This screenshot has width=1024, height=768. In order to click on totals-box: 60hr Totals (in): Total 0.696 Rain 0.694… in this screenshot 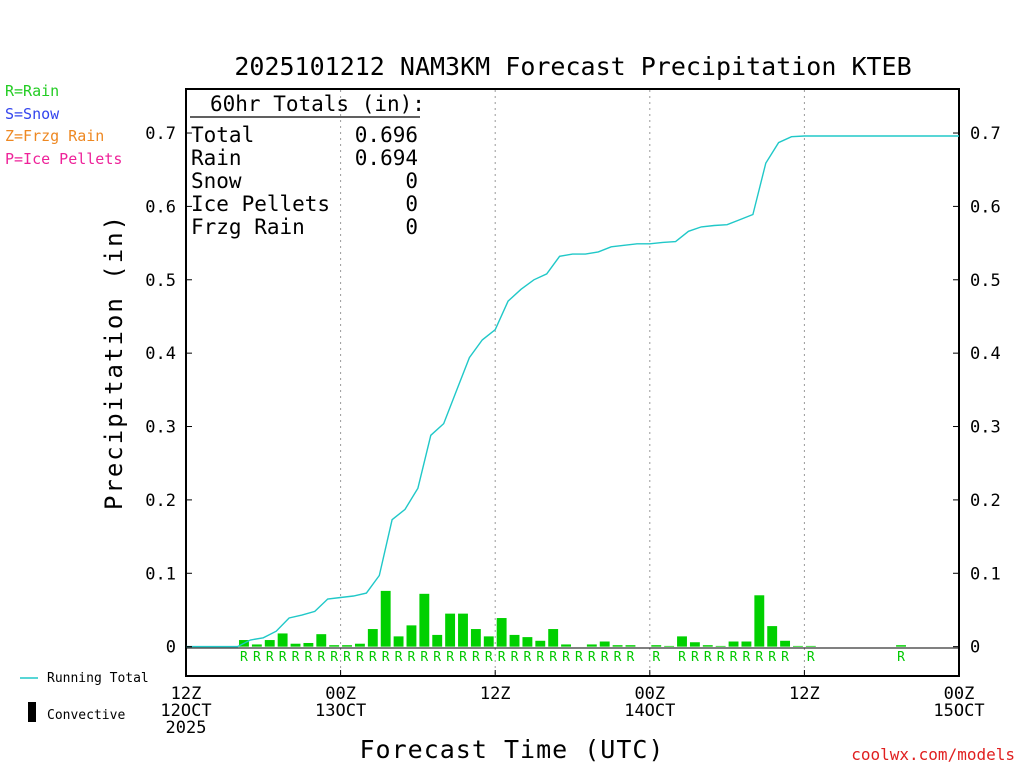, I will do `click(307, 165)`.